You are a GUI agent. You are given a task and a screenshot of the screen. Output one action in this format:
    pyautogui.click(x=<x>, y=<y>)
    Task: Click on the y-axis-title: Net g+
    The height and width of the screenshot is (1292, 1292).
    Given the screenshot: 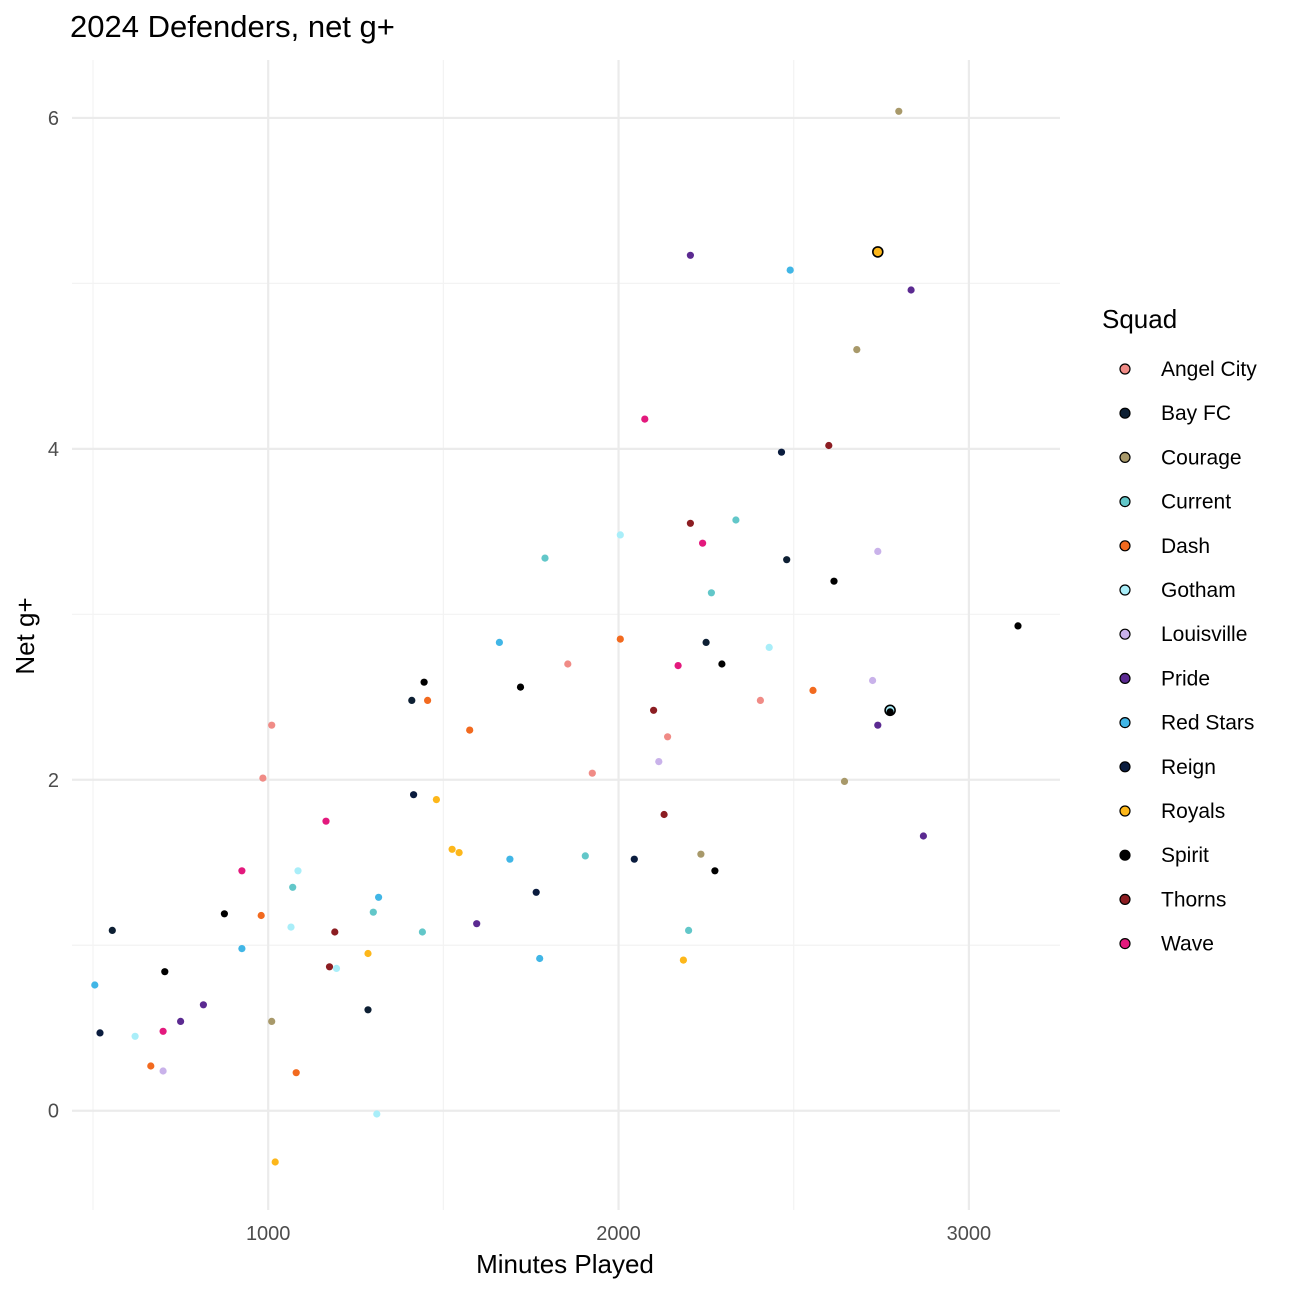 What is the action you would take?
    pyautogui.click(x=25, y=635)
    